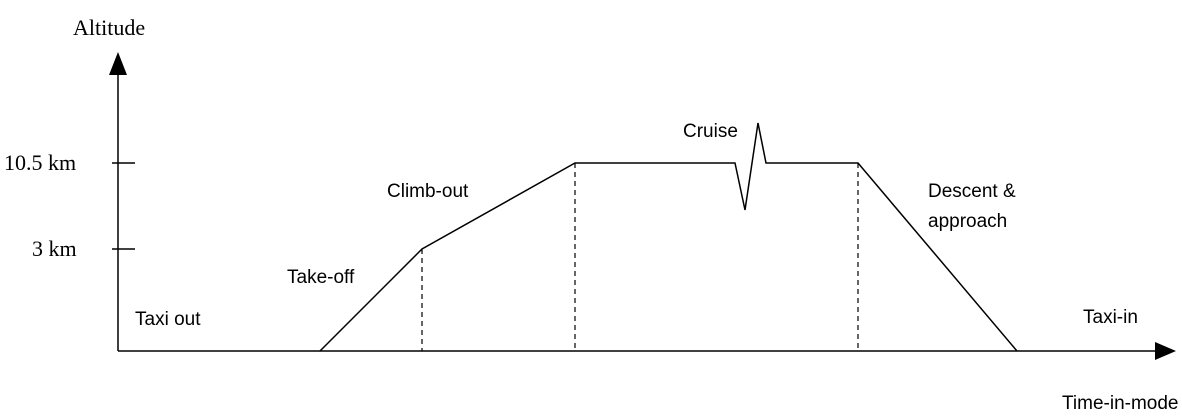 The height and width of the screenshot is (419, 1182). Describe the element at coordinates (1165, 351) in the screenshot. I see `x-axis-arrow` at that location.